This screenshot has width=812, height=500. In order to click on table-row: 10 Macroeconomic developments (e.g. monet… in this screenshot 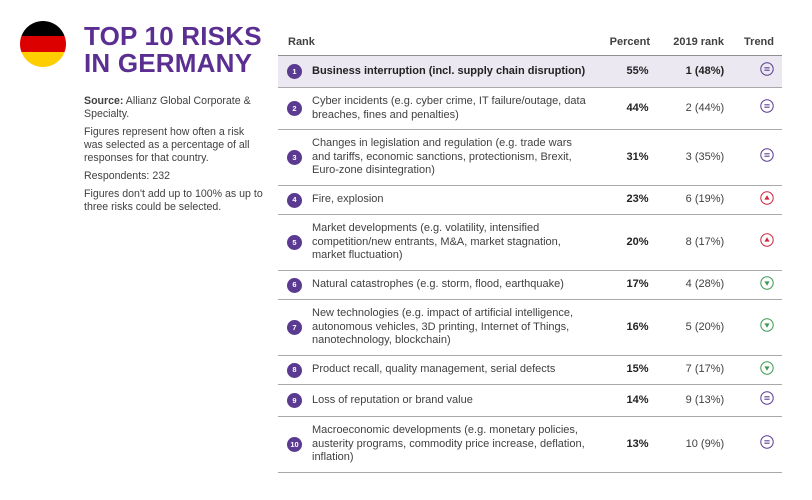, I will do `click(530, 445)`.